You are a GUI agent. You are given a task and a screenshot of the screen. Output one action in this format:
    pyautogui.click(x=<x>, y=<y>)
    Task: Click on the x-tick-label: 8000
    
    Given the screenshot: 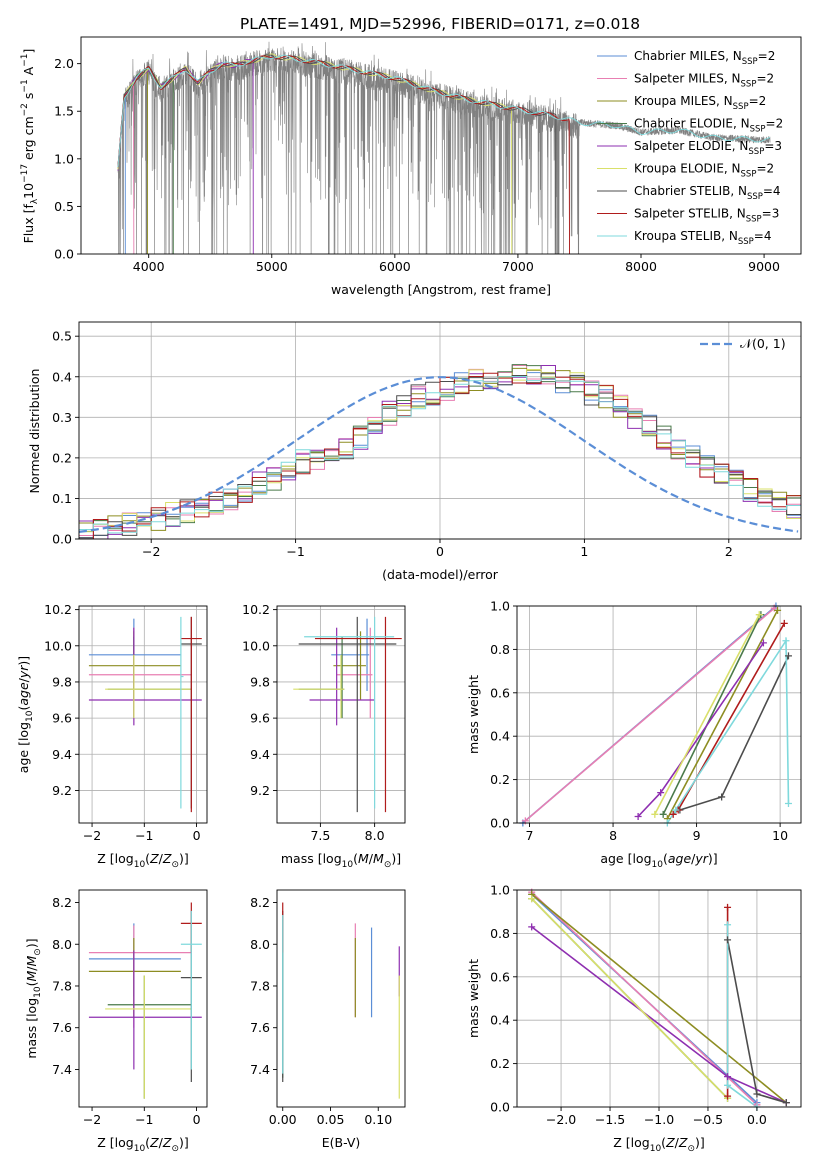 What is the action you would take?
    pyautogui.click(x=641, y=266)
    